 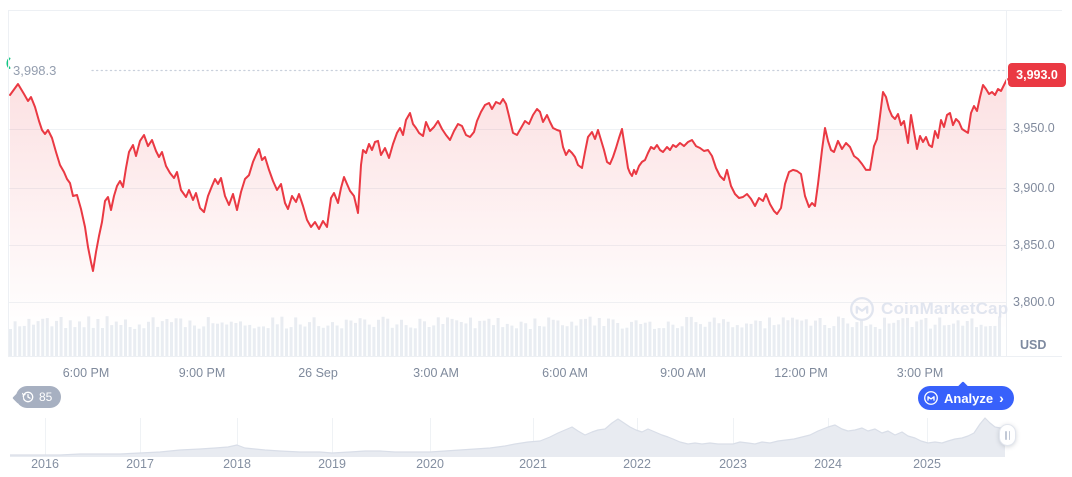 I want to click on x-axis-tick: 12:00 PM, so click(x=801, y=373).